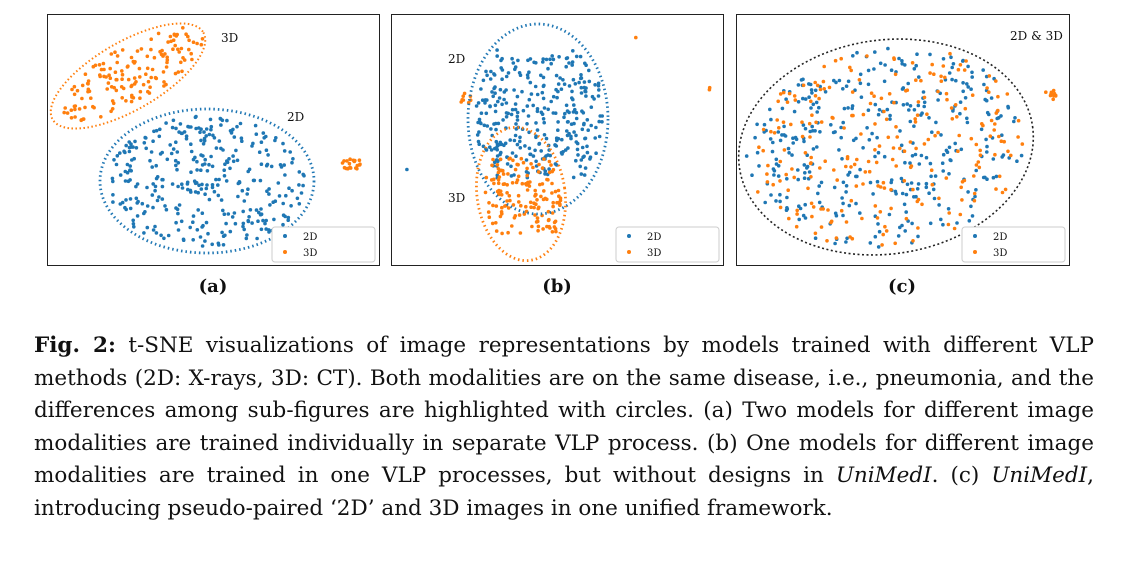  Describe the element at coordinates (1036, 36) in the screenshot. I see `annotation-2d-3d: 2D & 3D` at that location.